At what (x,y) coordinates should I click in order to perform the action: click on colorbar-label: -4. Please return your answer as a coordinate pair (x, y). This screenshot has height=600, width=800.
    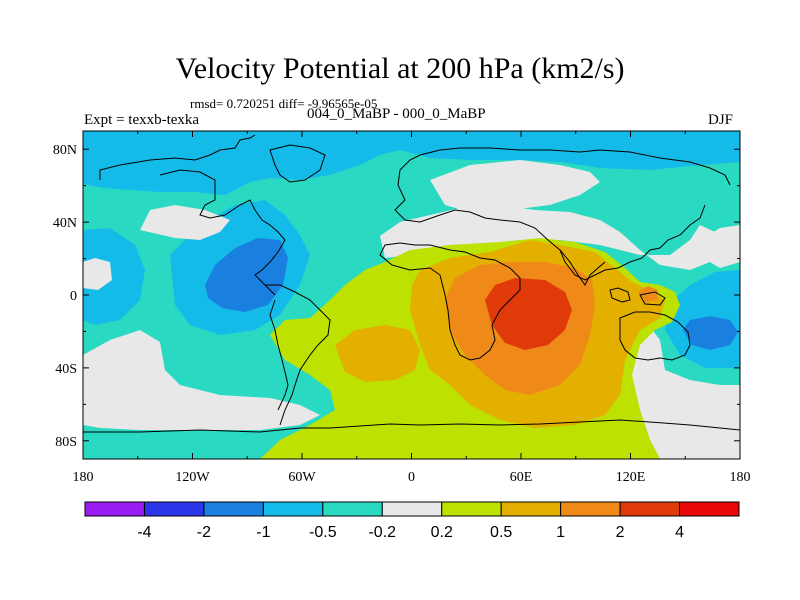
    Looking at the image, I should click on (144, 532).